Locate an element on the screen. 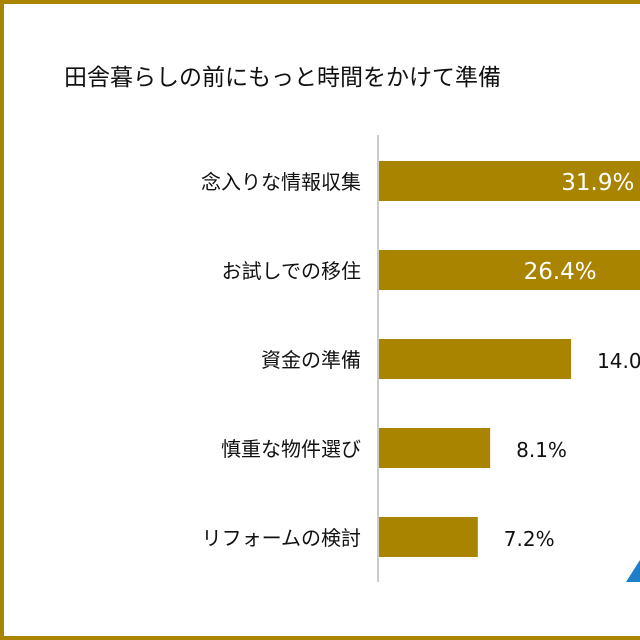  data-label: 7.2% is located at coordinates (529, 539).